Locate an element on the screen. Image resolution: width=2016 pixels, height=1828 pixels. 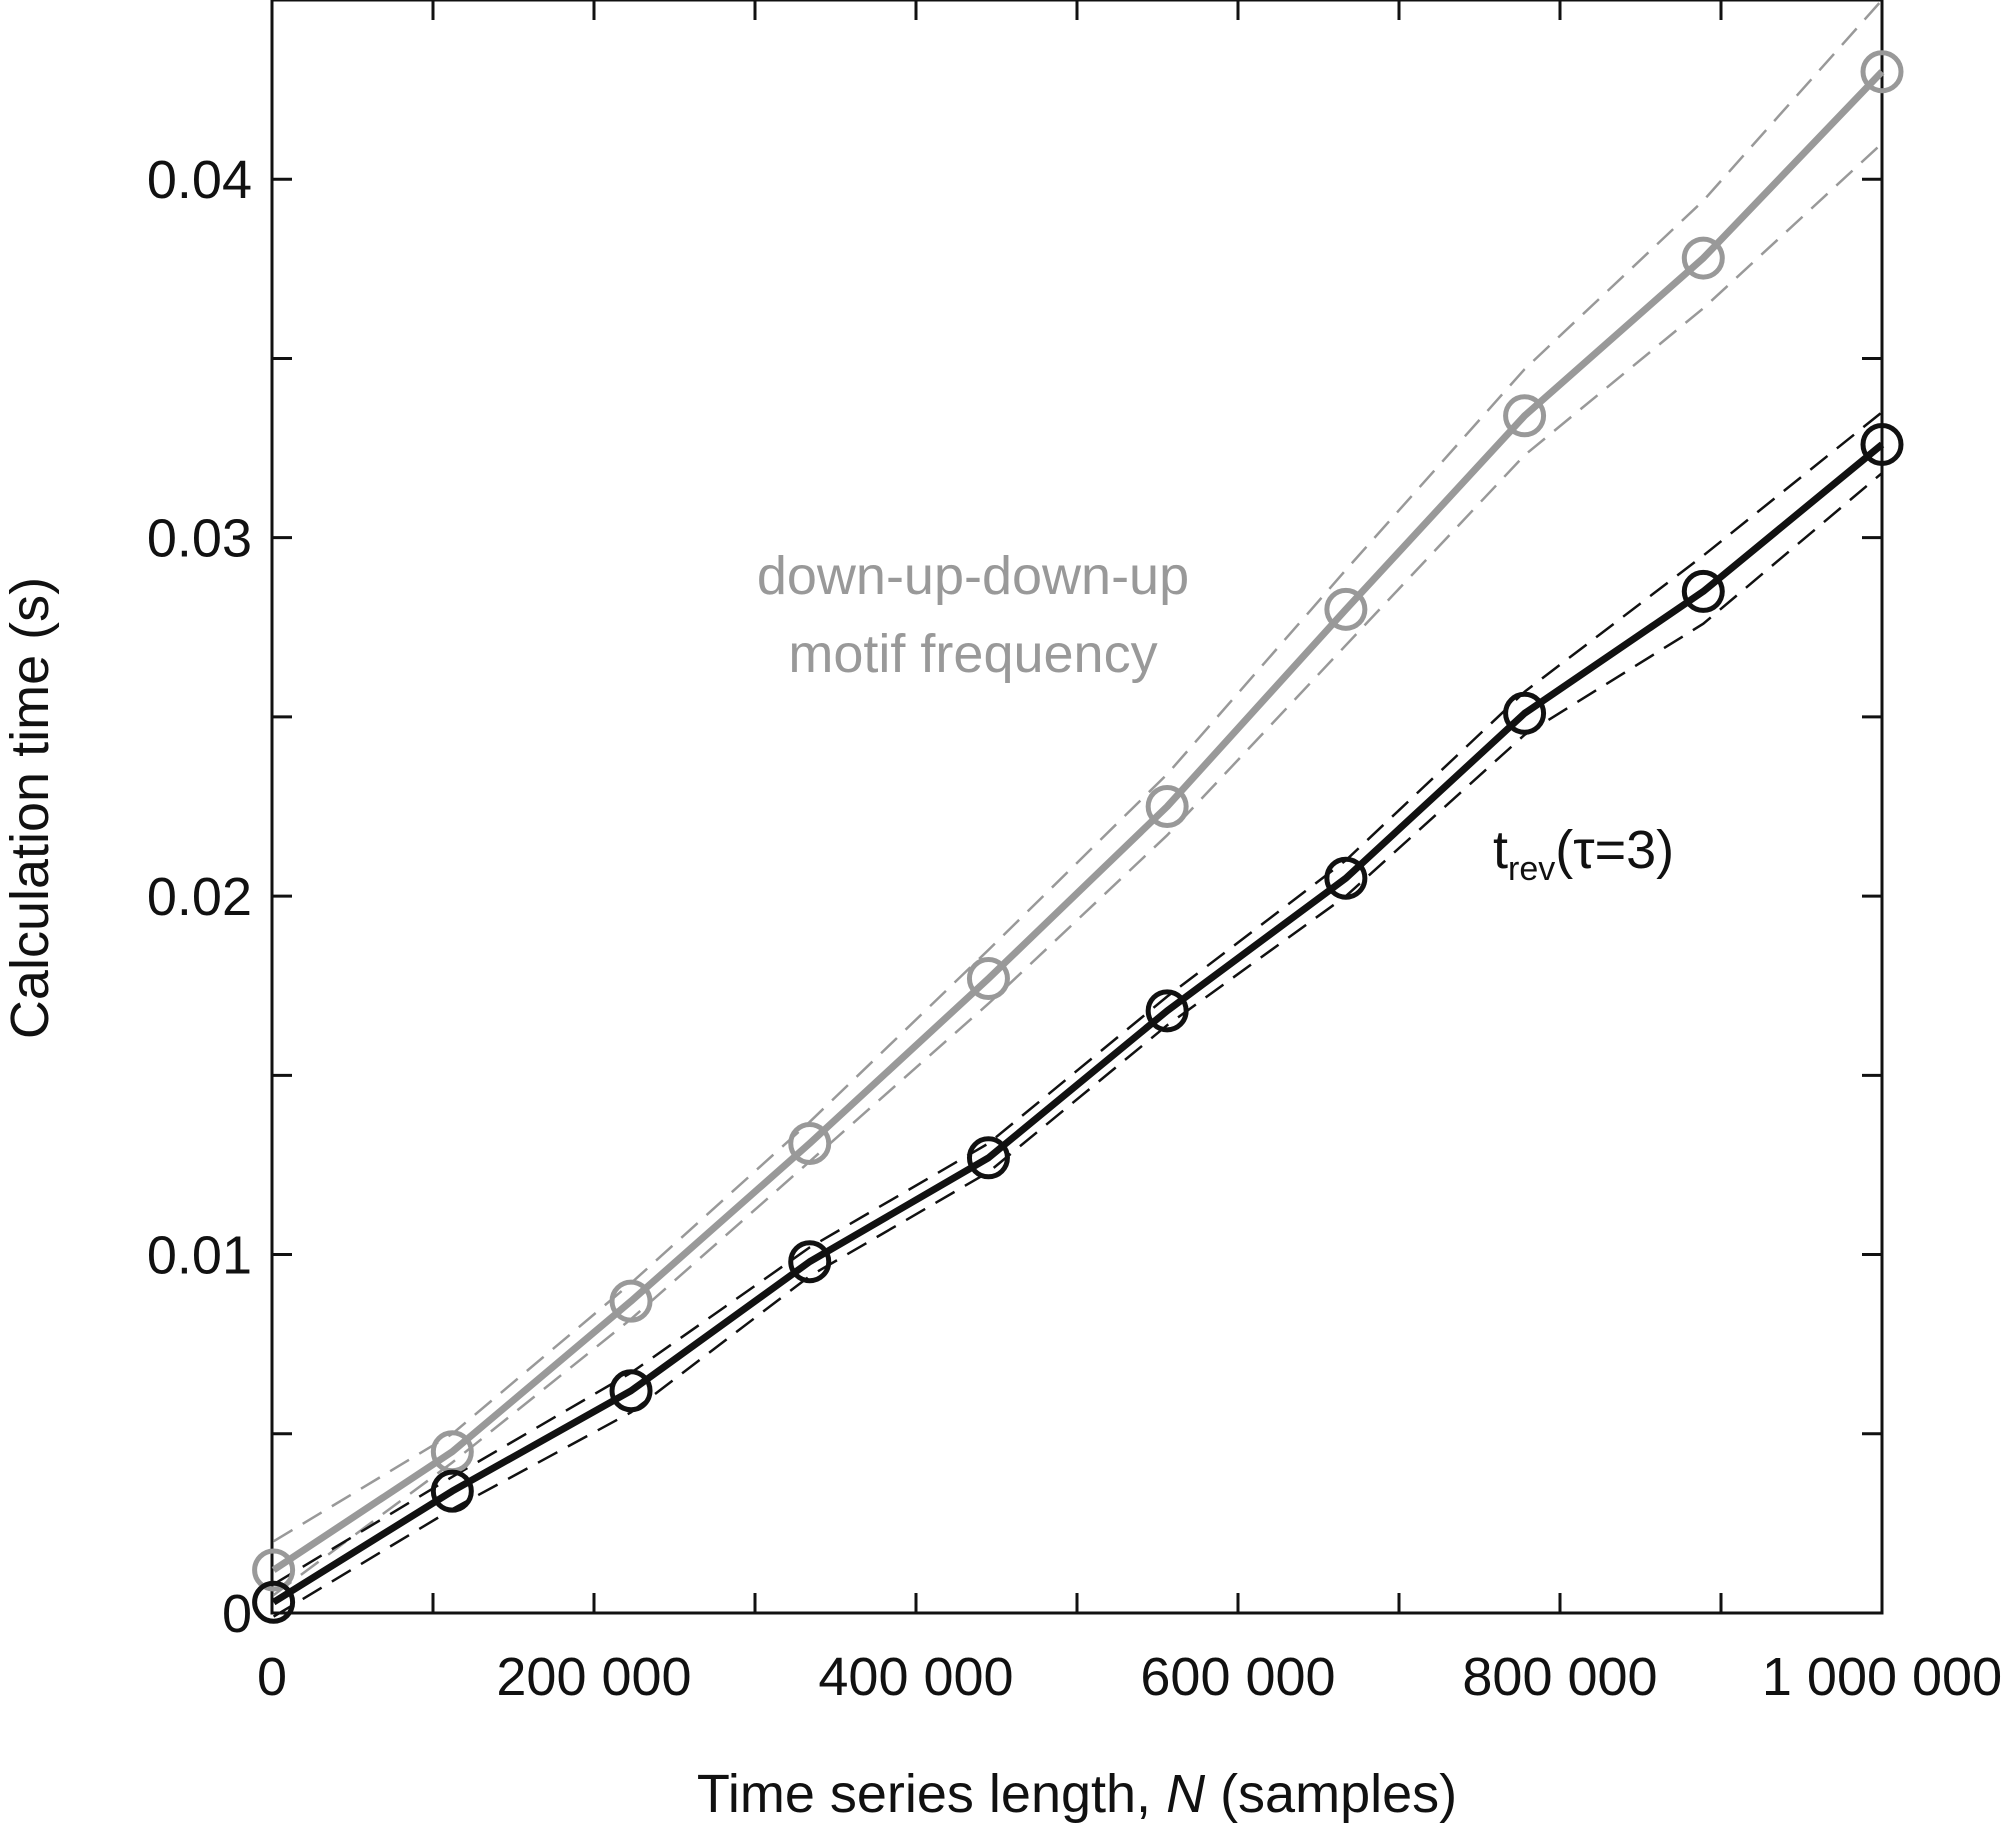
series-gray-annotation-line2: motif frequency is located at coordinates (972, 654).